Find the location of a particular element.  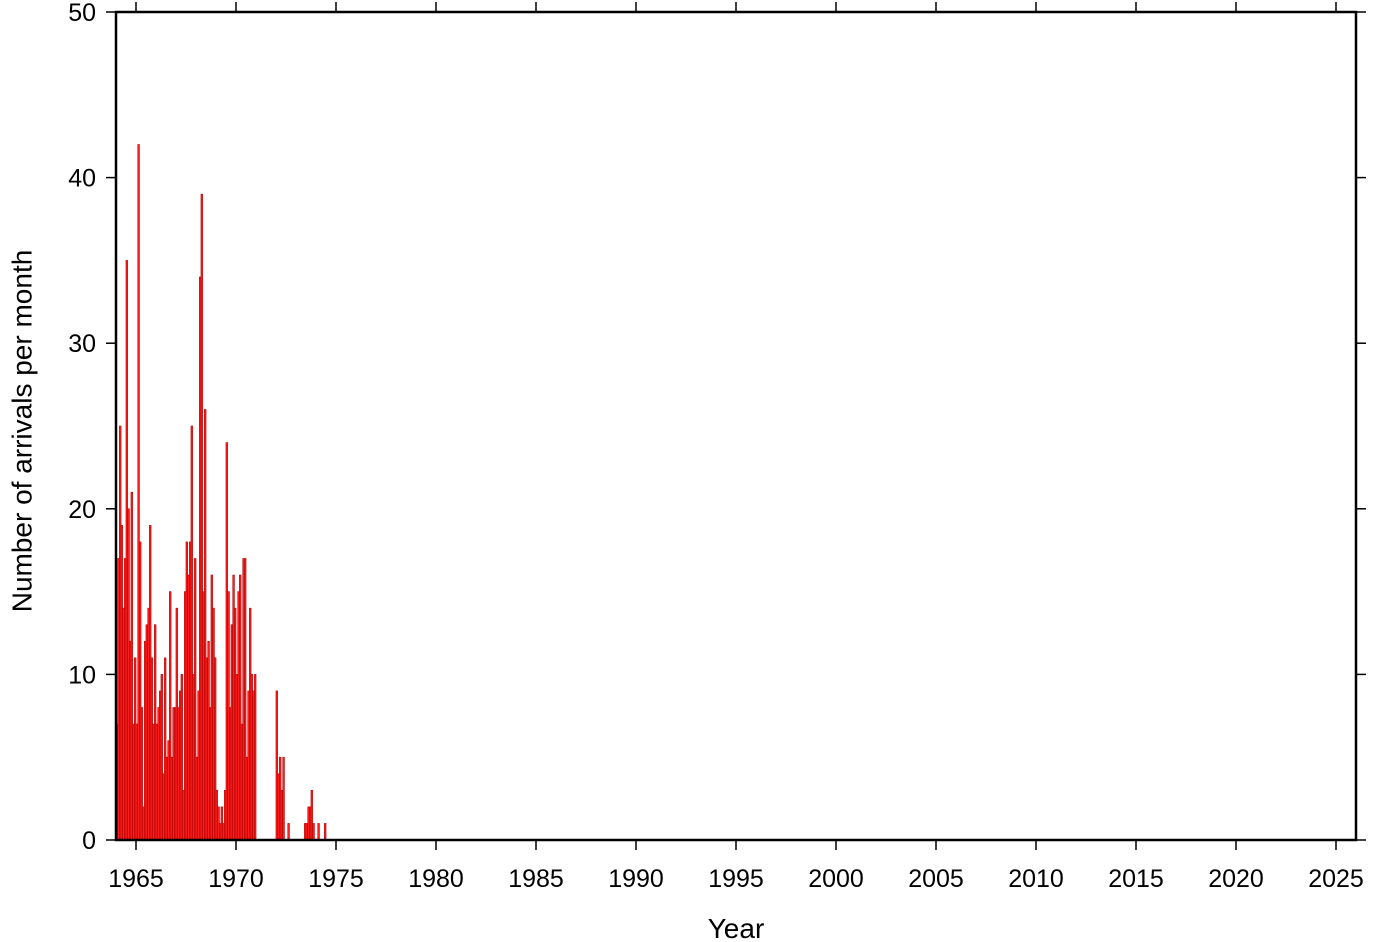

x-tick-label: 1975 is located at coordinates (336, 879).